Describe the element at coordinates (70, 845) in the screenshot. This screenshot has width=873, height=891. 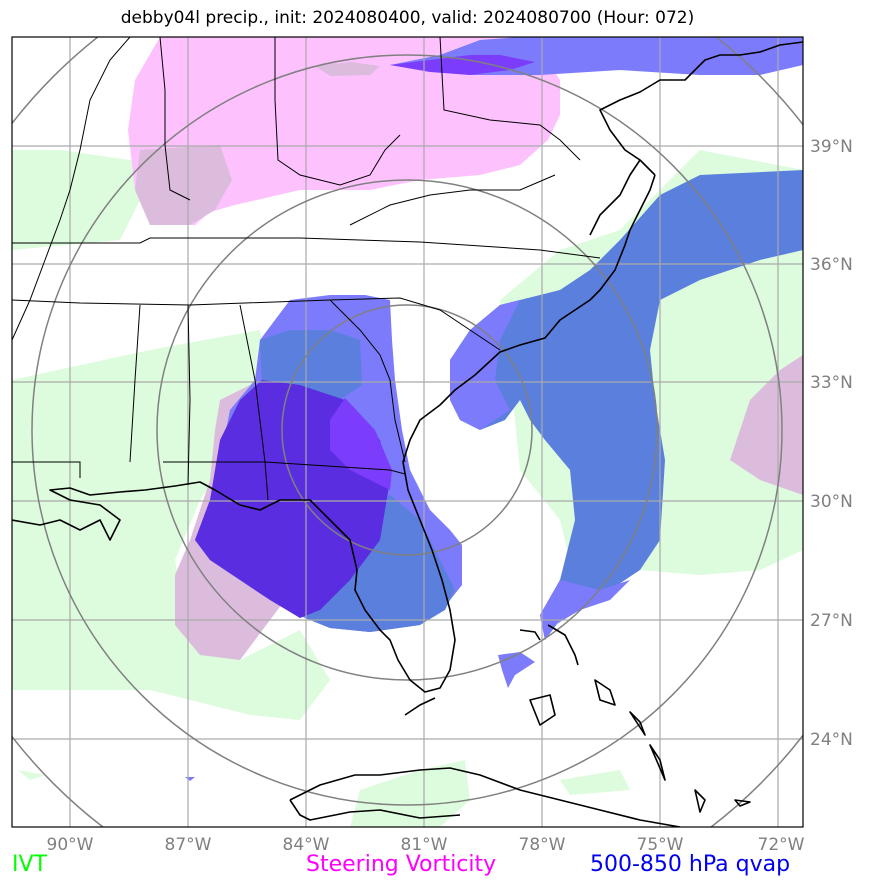
I see `lon-tick-label: 90°W` at that location.